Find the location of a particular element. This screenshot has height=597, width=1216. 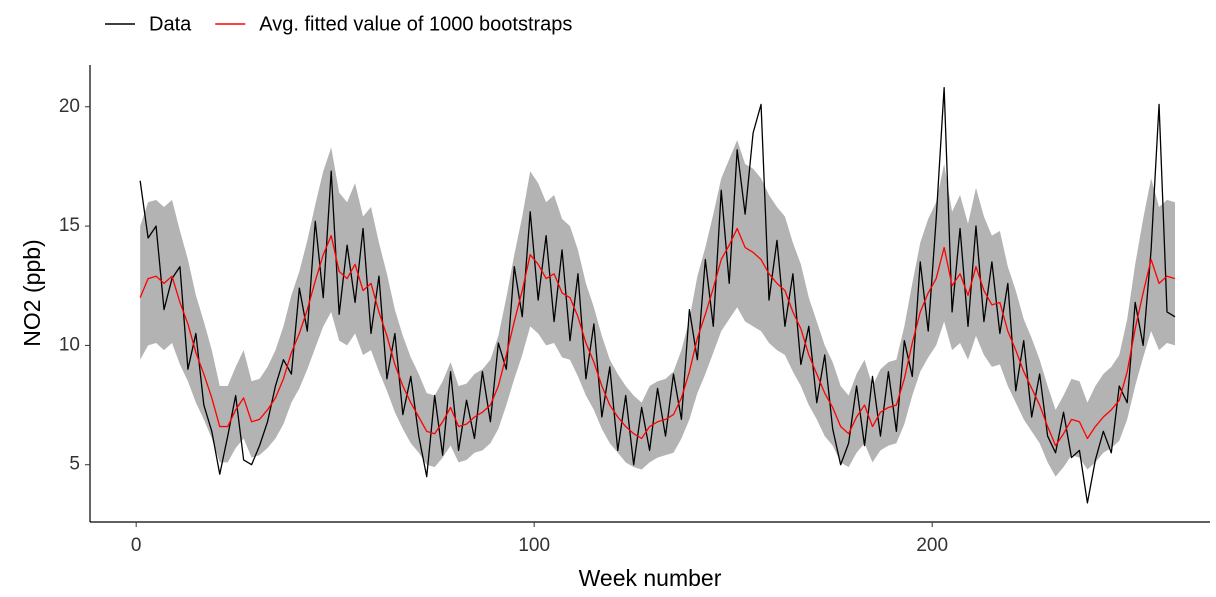

y-tick-label: 5 is located at coordinates (74, 464).